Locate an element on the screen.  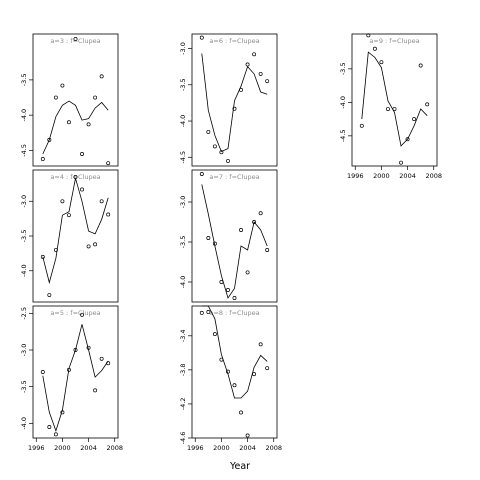
panel-4: a=6 : f=Clupea -3.0 -3.5 -4.0 -4.5 is located at coordinates (228, 100).